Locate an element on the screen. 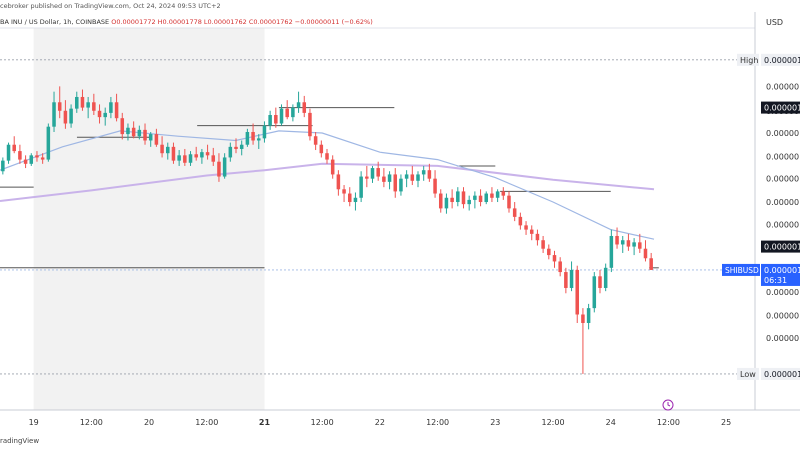 Image resolution: width=800 pixels, height=450 pixels. currency-label: USD is located at coordinates (775, 22).